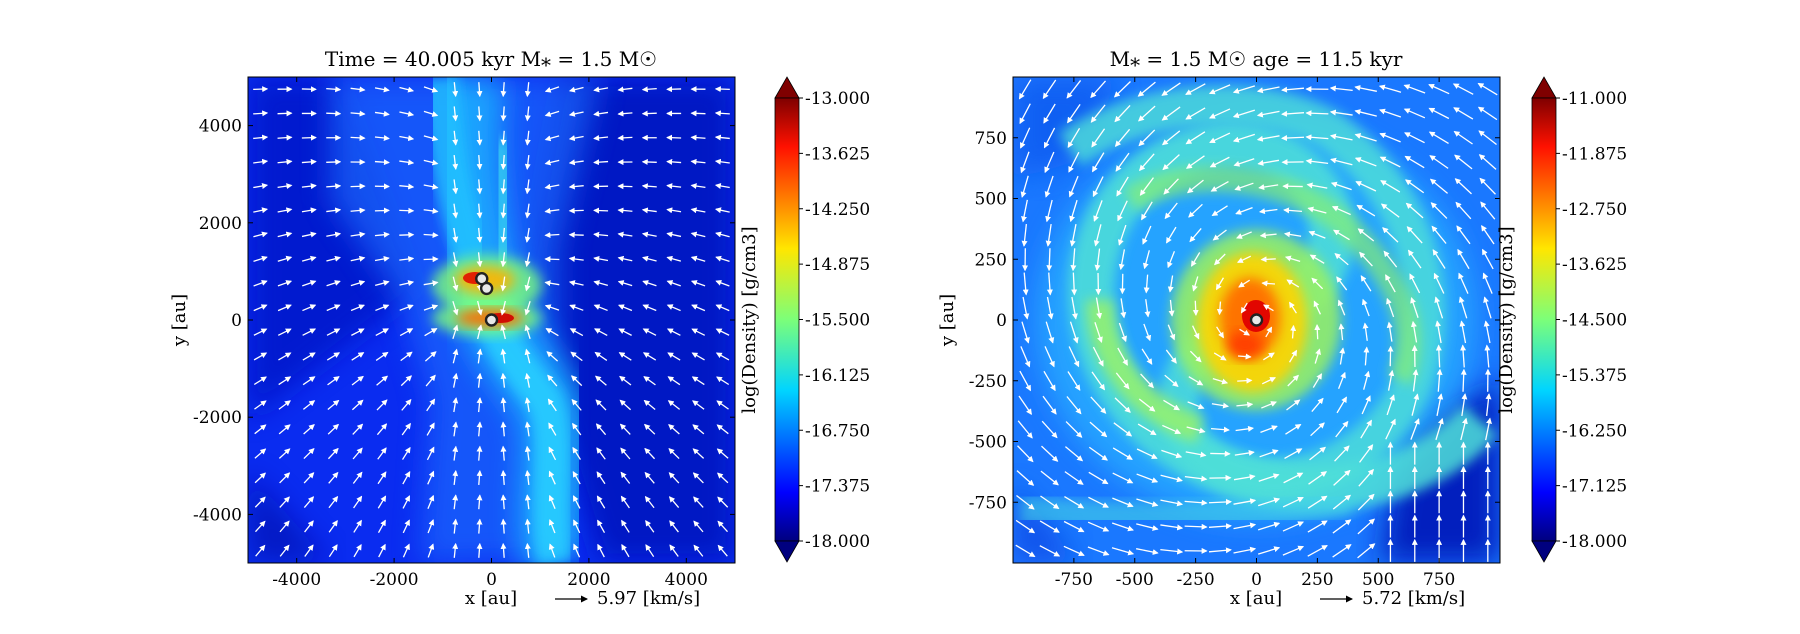  Describe the element at coordinates (1594, 210) in the screenshot. I see `panel-right-colorbar-tick-label: -12.750` at that location.